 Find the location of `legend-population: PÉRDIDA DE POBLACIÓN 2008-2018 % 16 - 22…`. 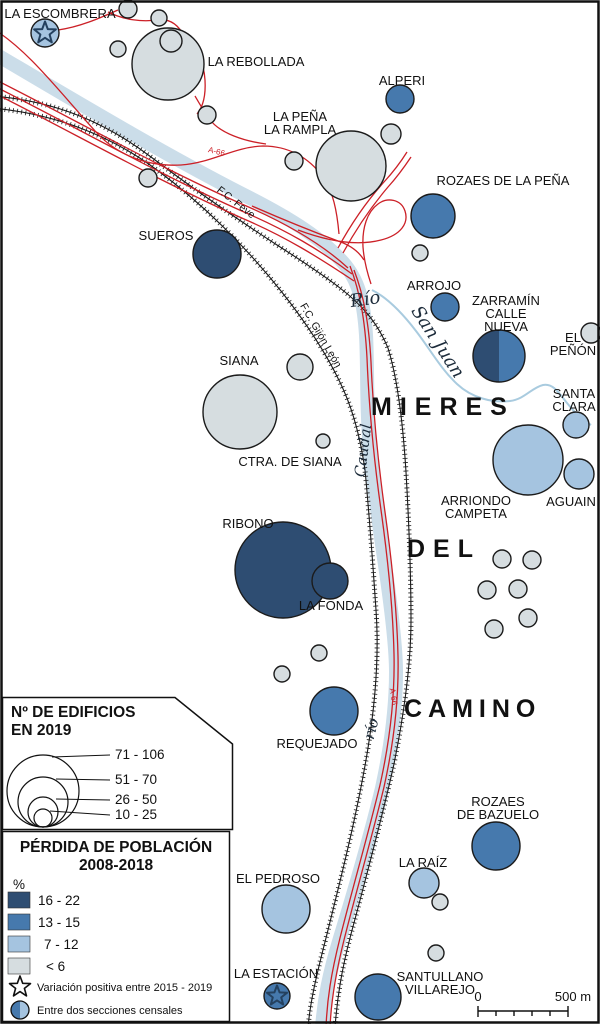

legend-population: PÉRDIDA DE POBLACIÓN 2008-2018 % 16 - 22… is located at coordinates (116, 926).